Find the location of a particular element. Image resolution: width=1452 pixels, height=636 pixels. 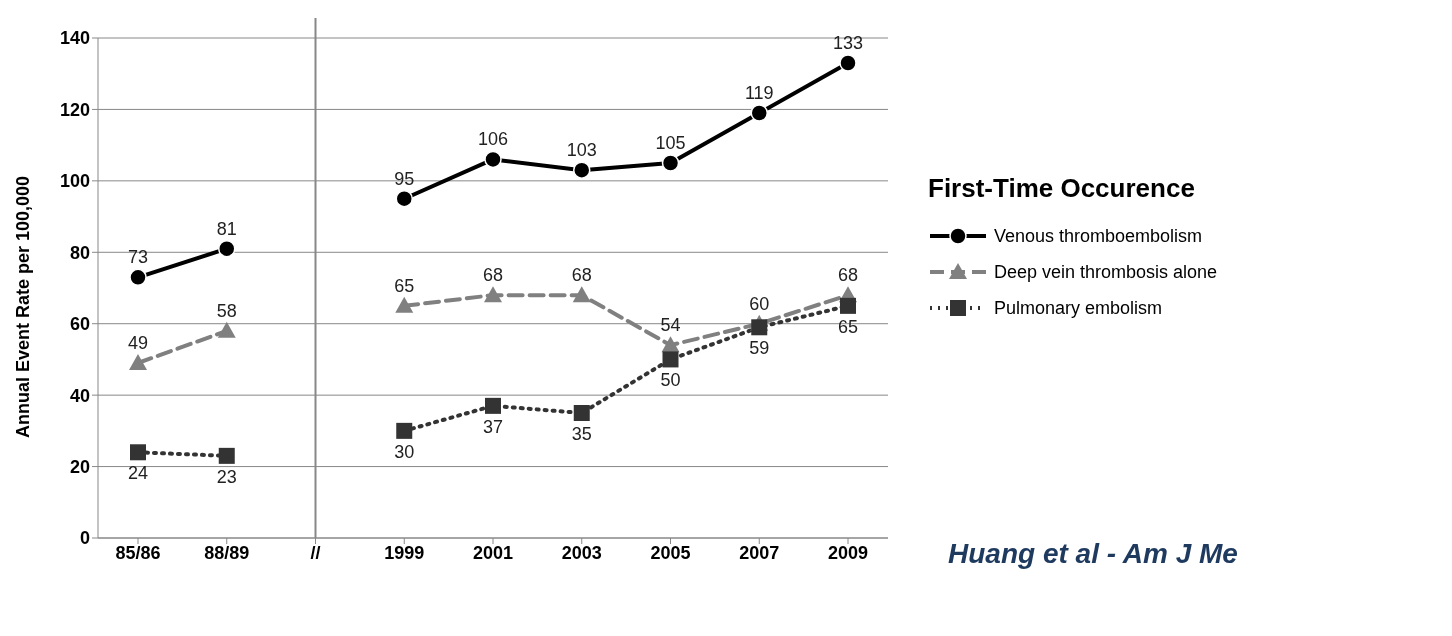

data-label: 49 is located at coordinates (138, 343).